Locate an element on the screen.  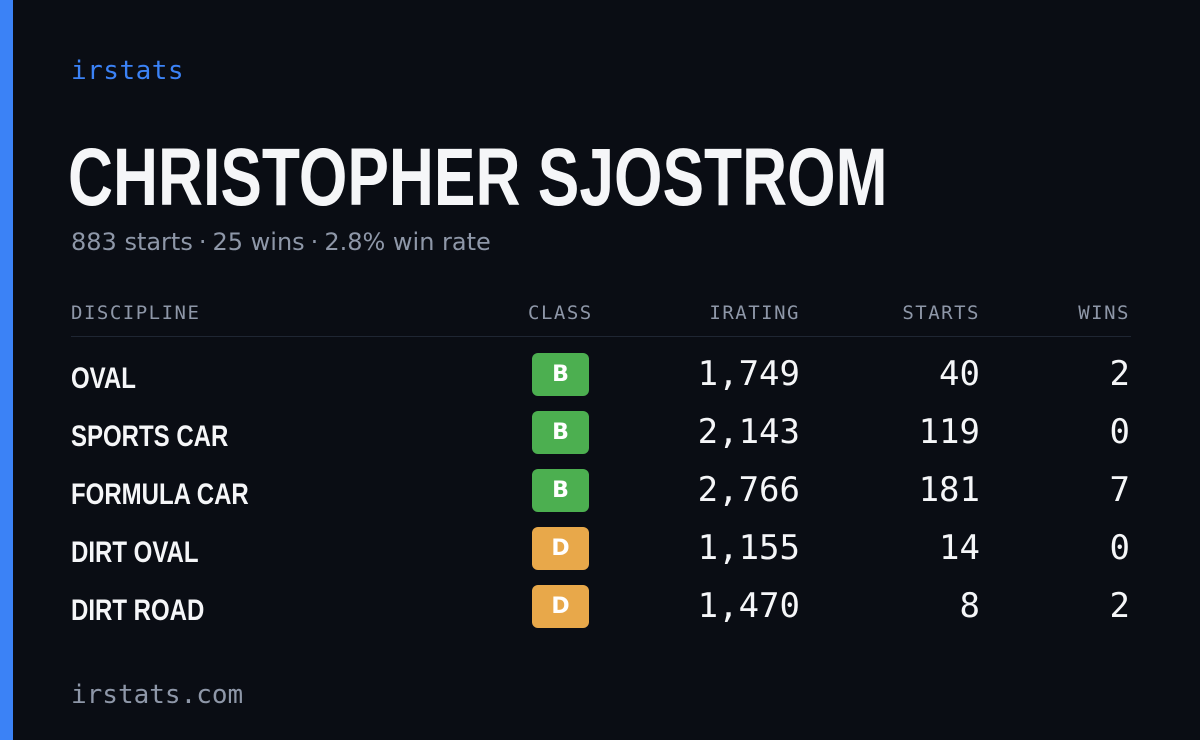
brand-logo: irstats is located at coordinates (128, 71).